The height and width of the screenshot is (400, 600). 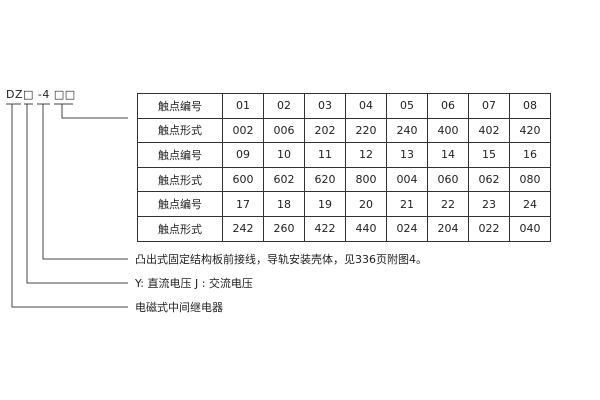 I want to click on table-cell: 240, so click(x=407, y=130).